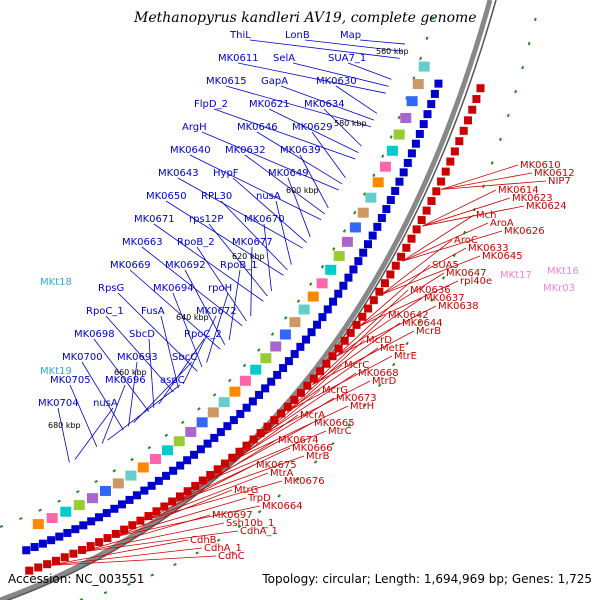 Image resolution: width=600 pixels, height=600 pixels. Describe the element at coordinates (312, 415) in the screenshot. I see `reverse-gene-label: McrA` at that location.